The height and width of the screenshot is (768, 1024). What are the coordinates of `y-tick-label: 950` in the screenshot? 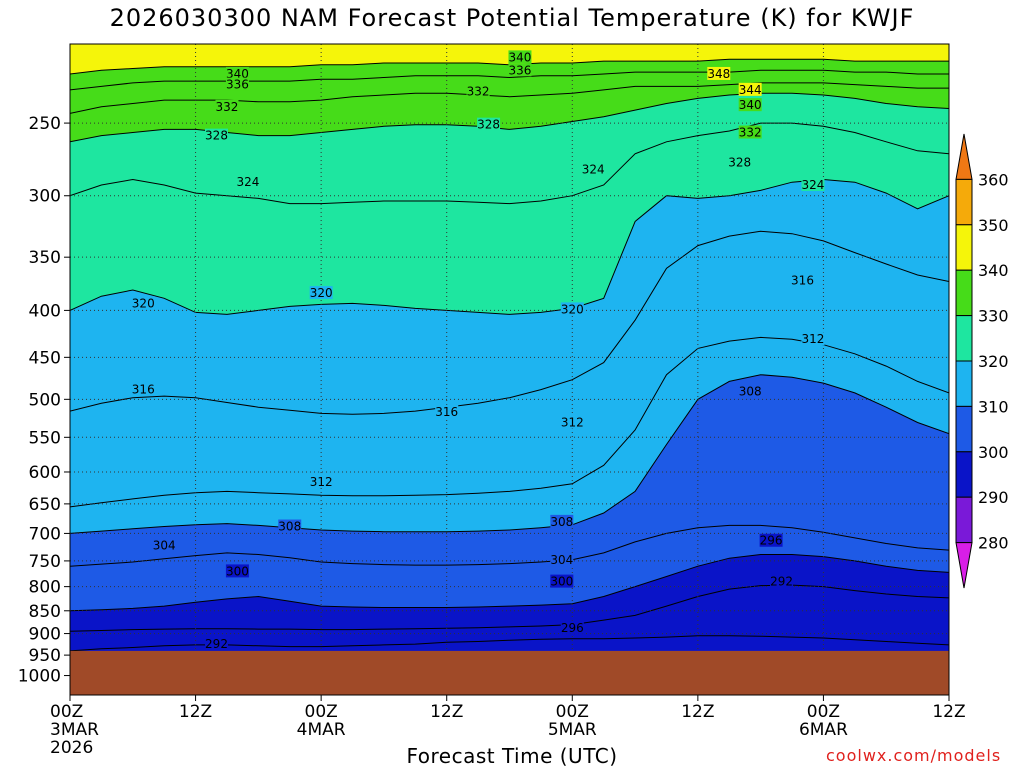 It's located at (45, 656).